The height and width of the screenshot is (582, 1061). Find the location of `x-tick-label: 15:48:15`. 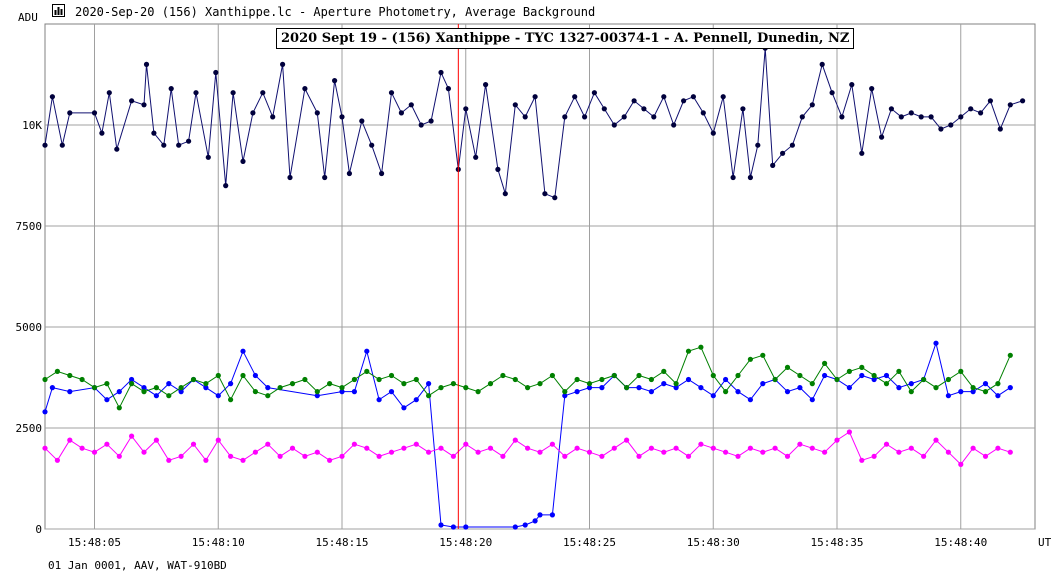

x-tick-label: 15:48:15 is located at coordinates (342, 542).